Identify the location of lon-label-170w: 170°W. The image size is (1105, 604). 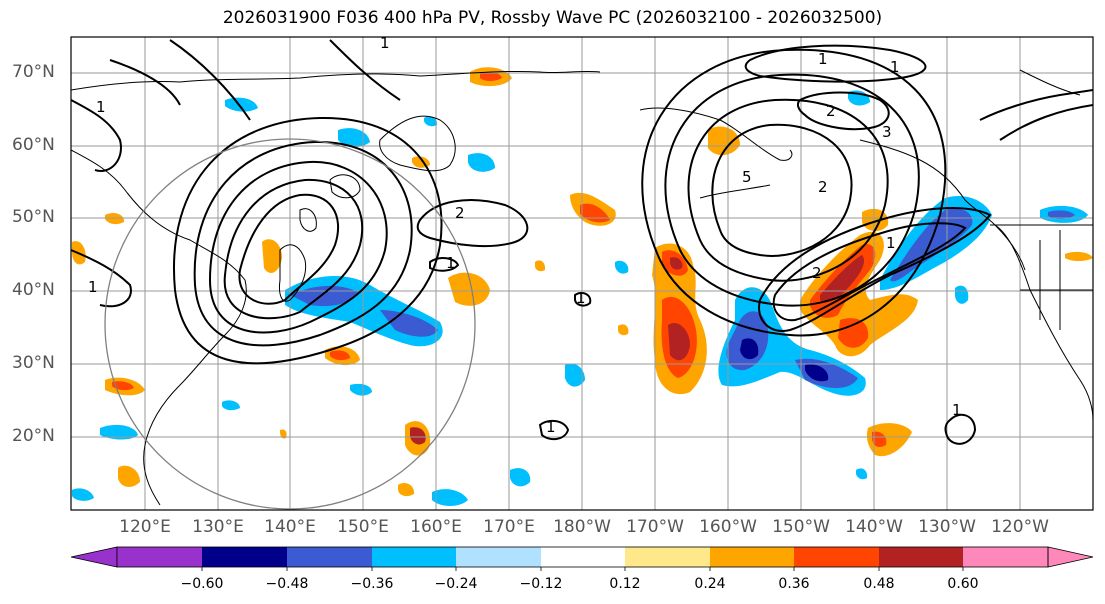
(655, 527).